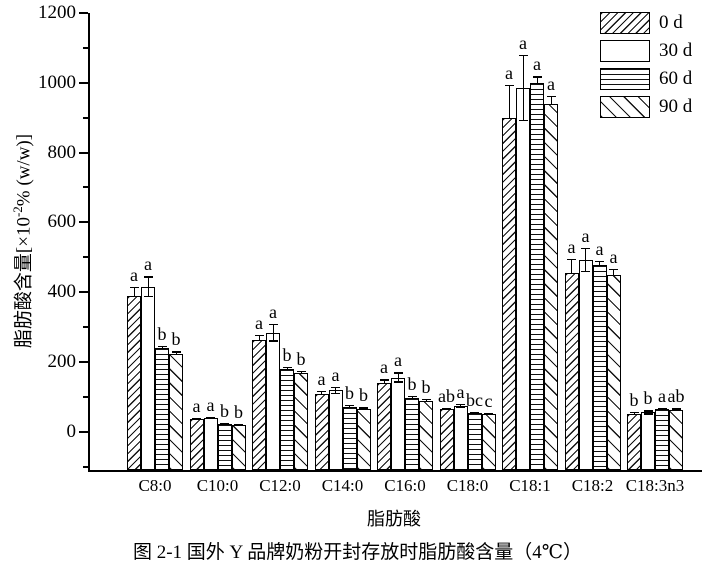 Image resolution: width=715 pixels, height=568 pixels. I want to click on legend-item: 0 d, so click(646, 22).